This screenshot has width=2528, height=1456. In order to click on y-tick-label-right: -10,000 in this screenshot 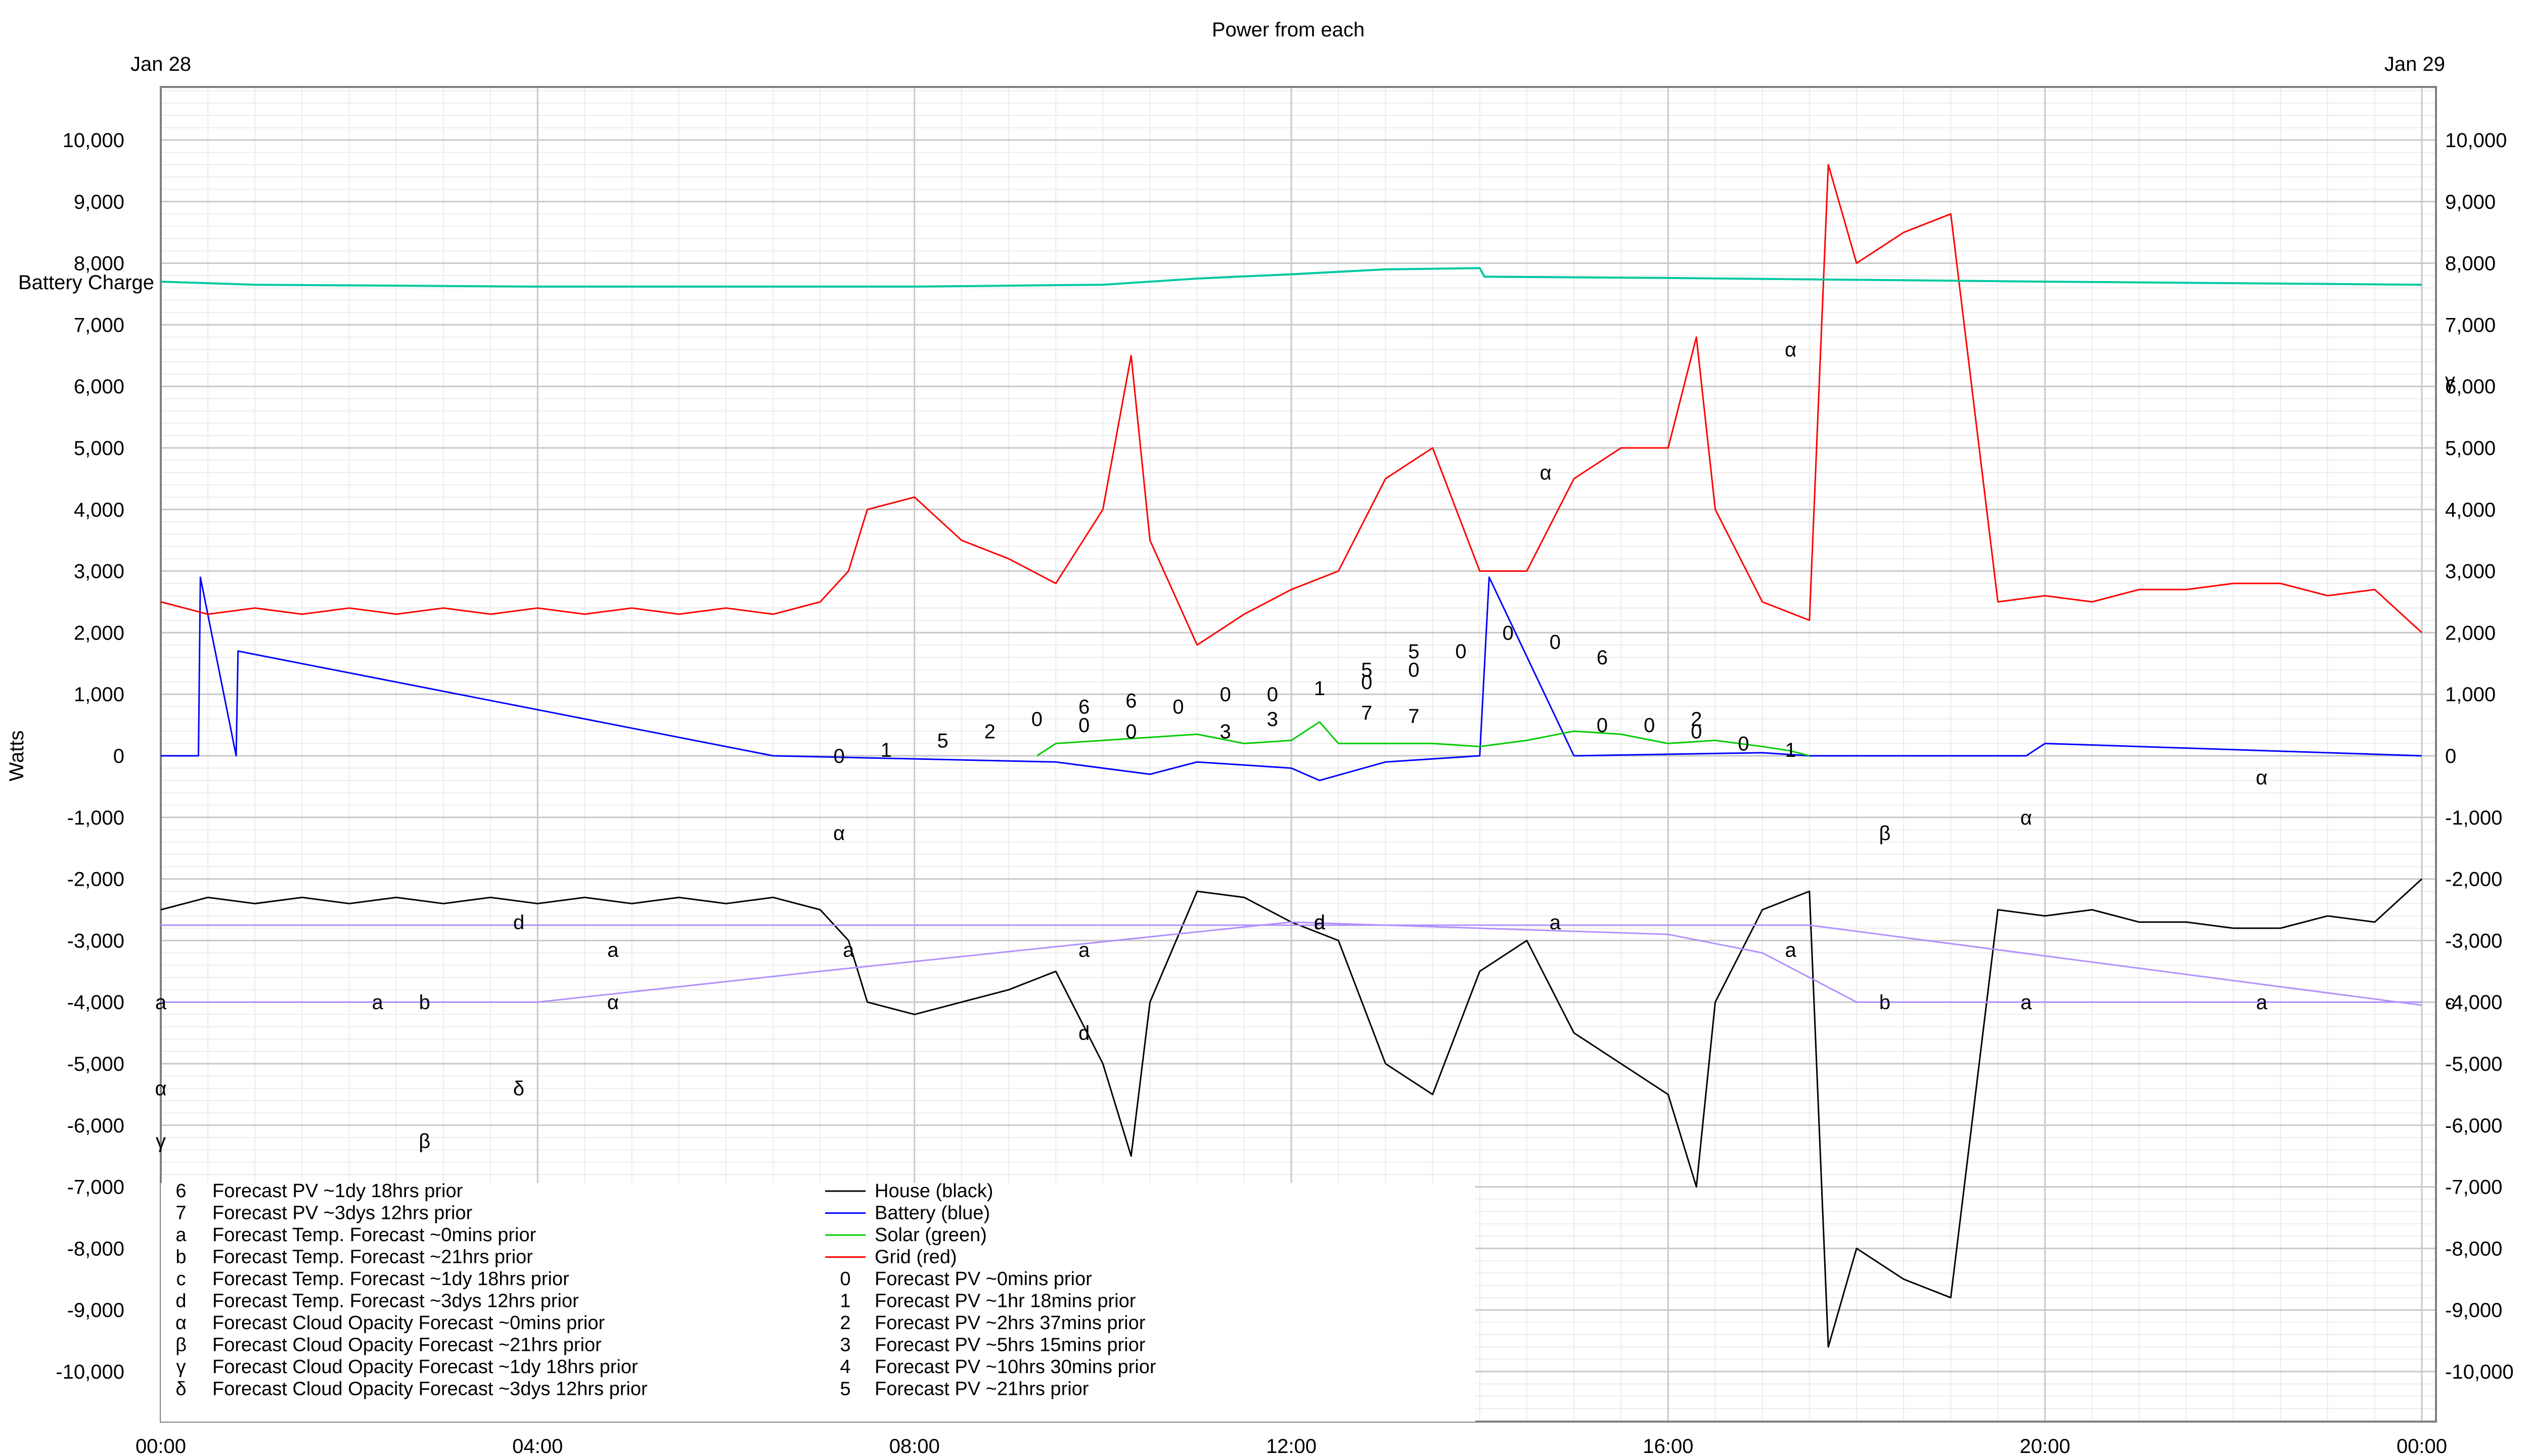, I will do `click(2480, 1372)`.